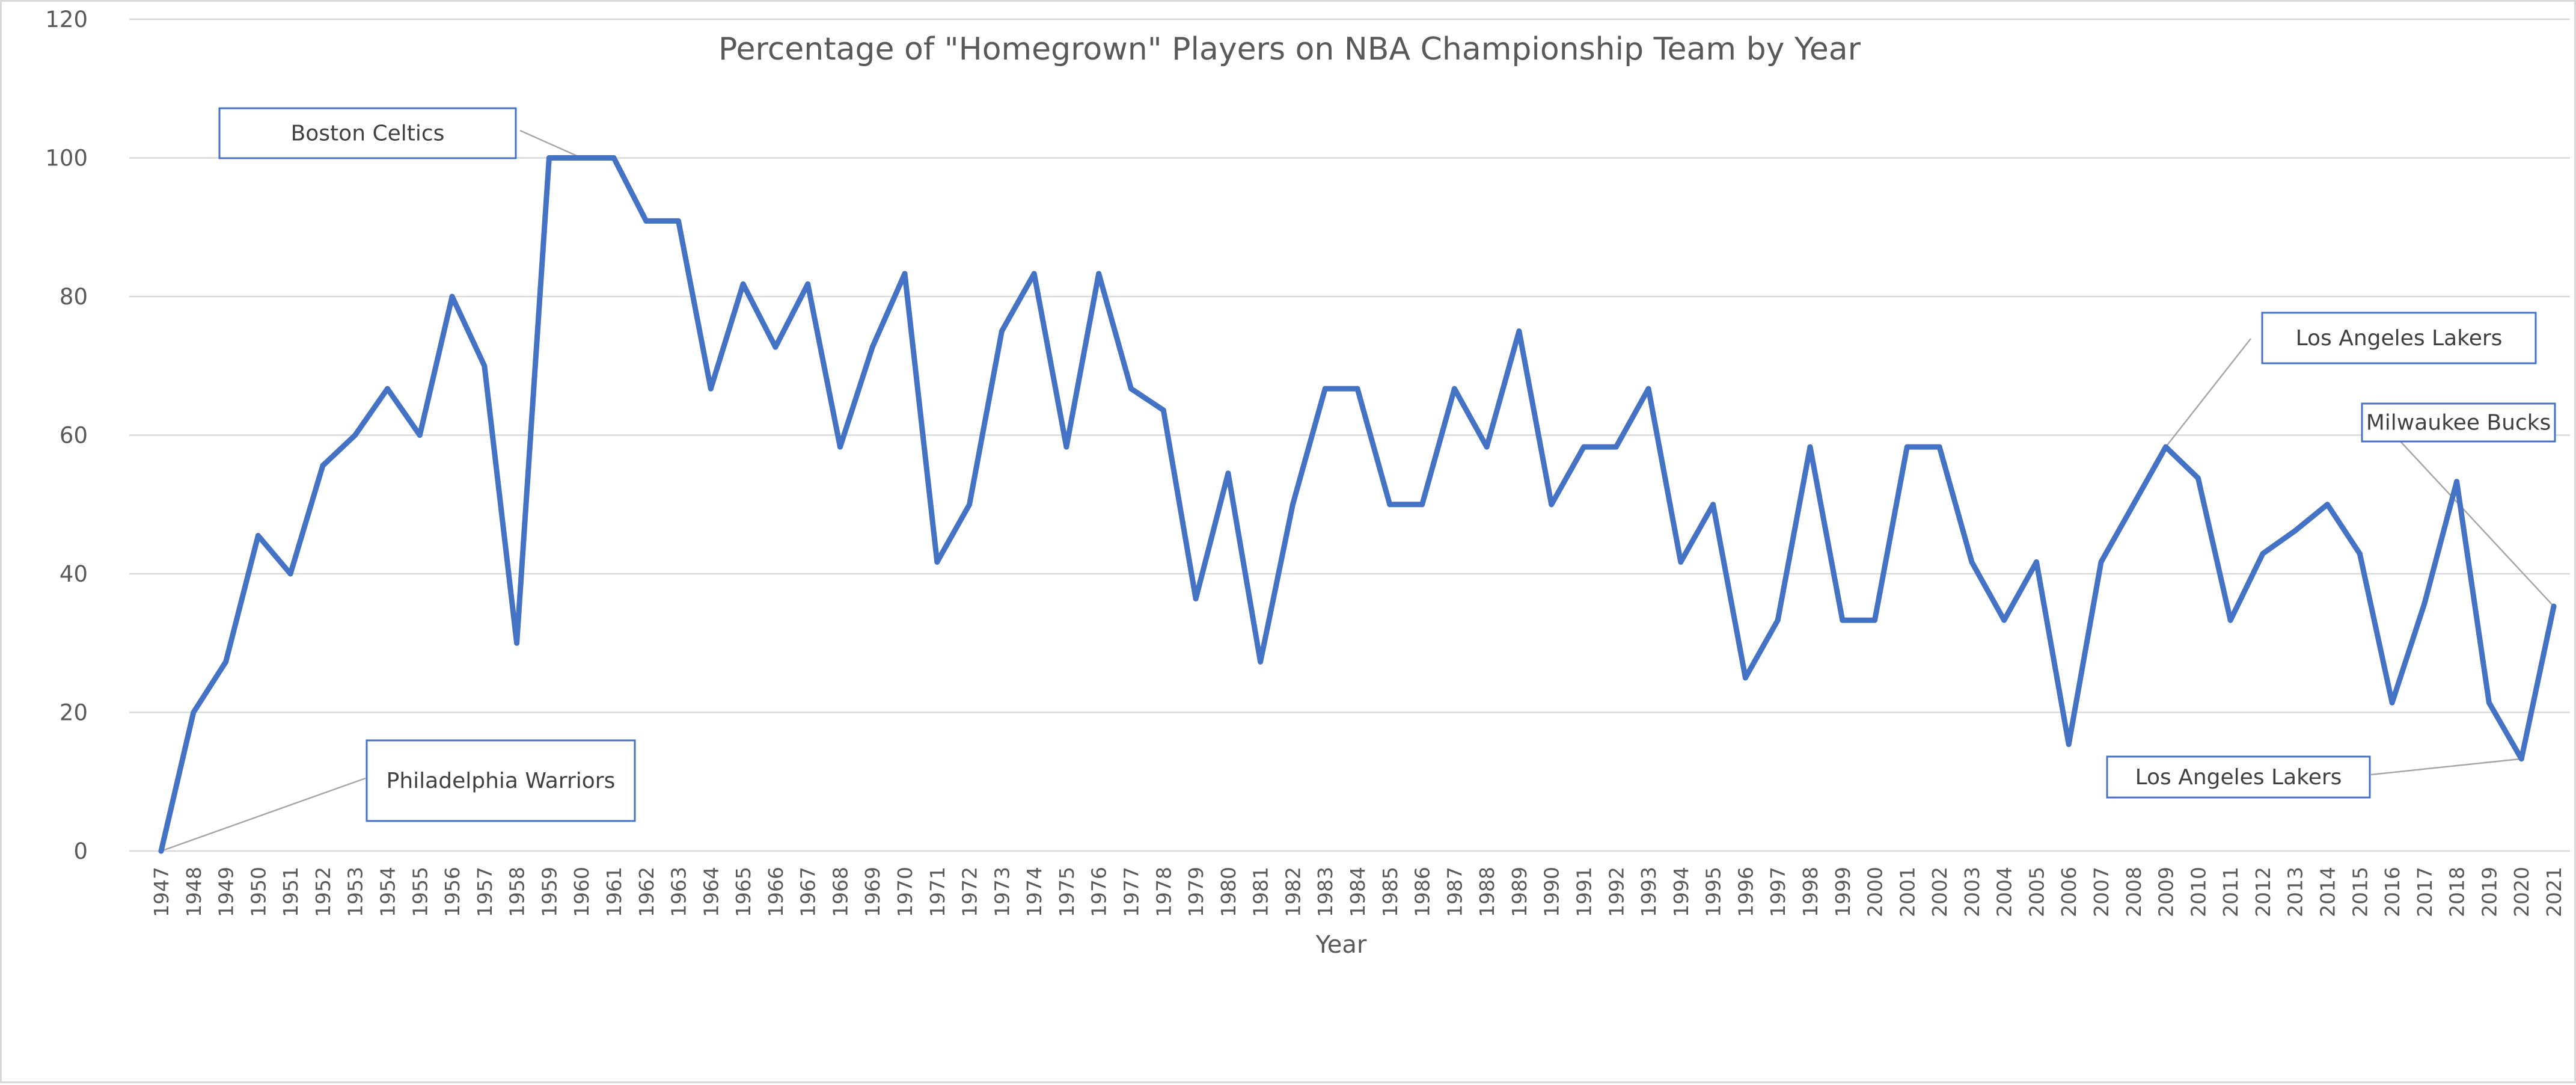 This screenshot has width=2576, height=1085. What do you see at coordinates (74, 297) in the screenshot?
I see `y-tick-label: 80` at bounding box center [74, 297].